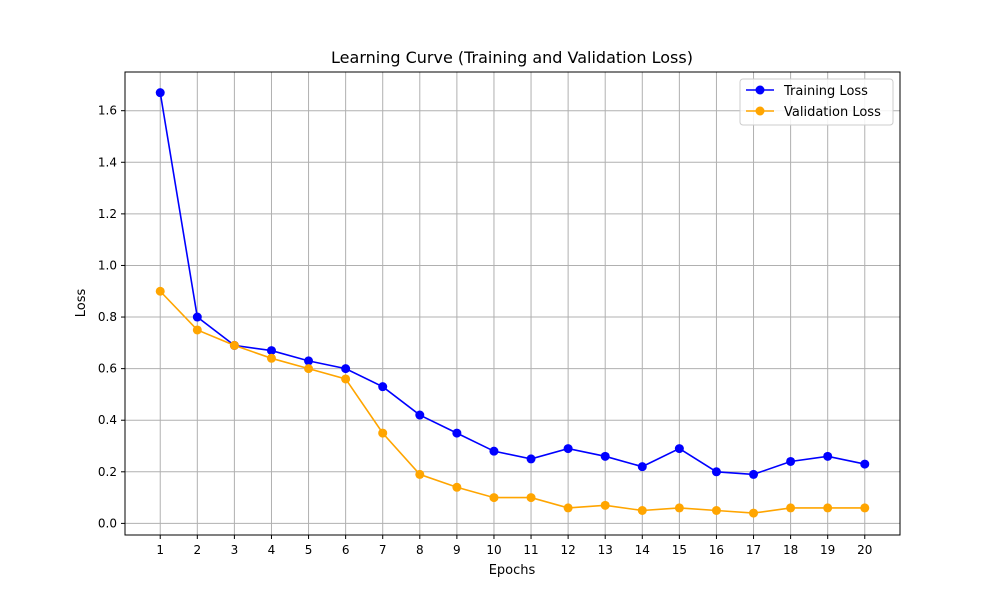  Describe the element at coordinates (716, 550) in the screenshot. I see `x-tick-label: 16` at that location.